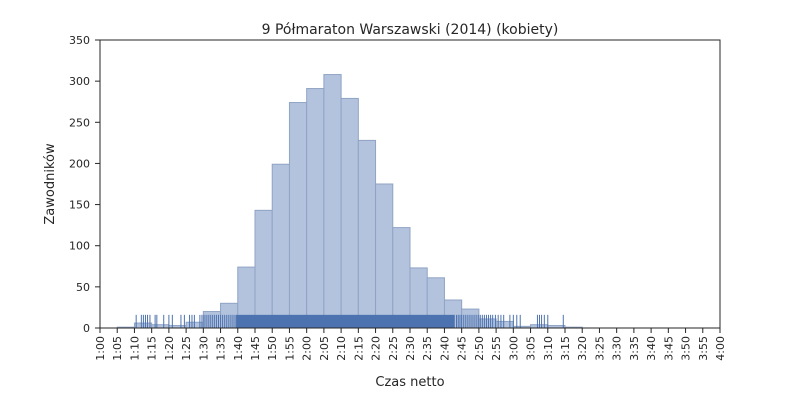  Describe the element at coordinates (427, 348) in the screenshot. I see `x-tick-label-19: 2:35` at that location.